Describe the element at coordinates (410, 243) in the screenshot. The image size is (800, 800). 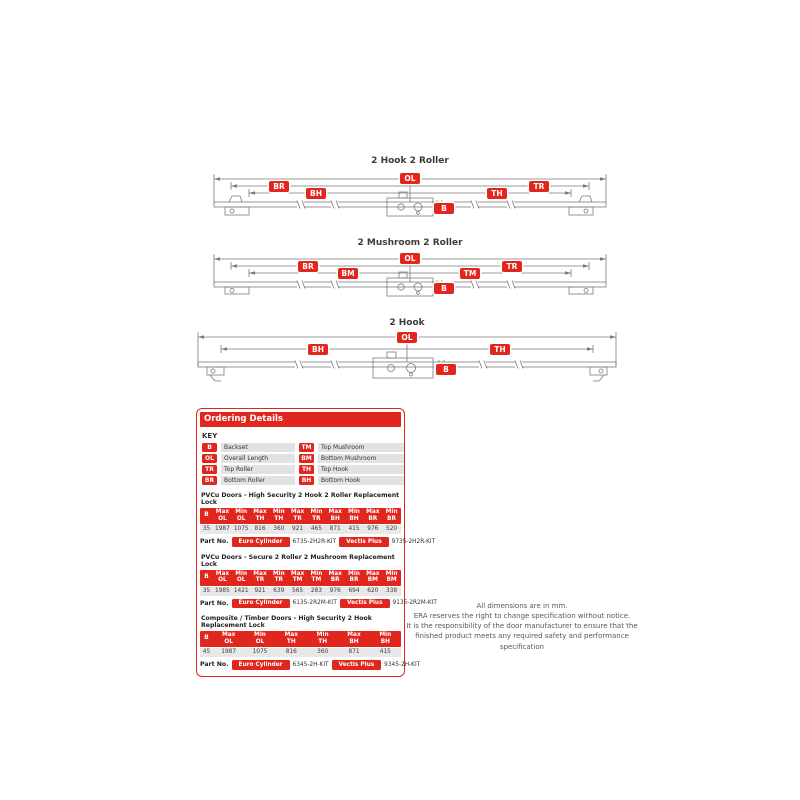
I see `diagram-title: 2 Mushroom 2 Roller` at that location.